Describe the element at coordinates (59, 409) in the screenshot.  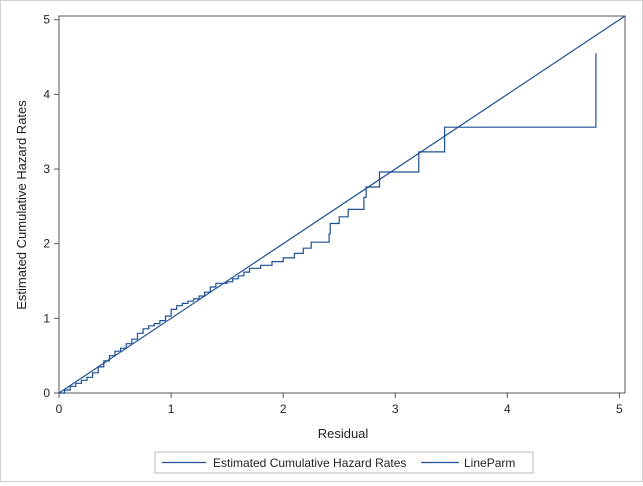
I see `x-tick-label: 0` at that location.